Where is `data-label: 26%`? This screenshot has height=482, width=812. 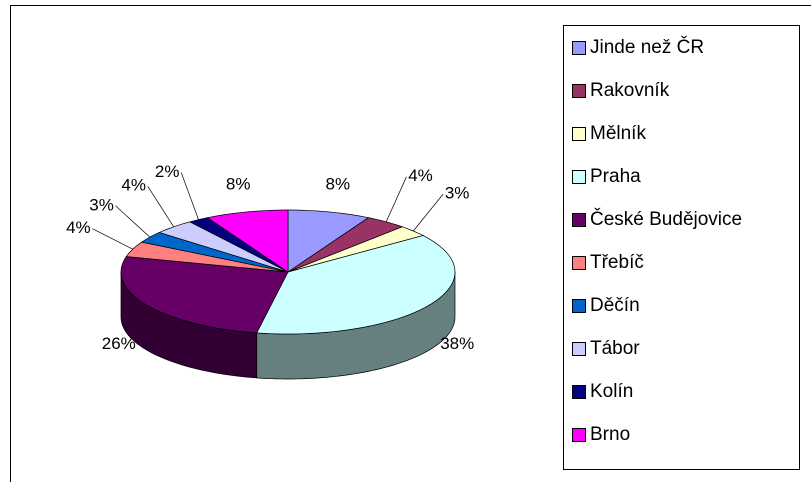 data-label: 26% is located at coordinates (119, 343).